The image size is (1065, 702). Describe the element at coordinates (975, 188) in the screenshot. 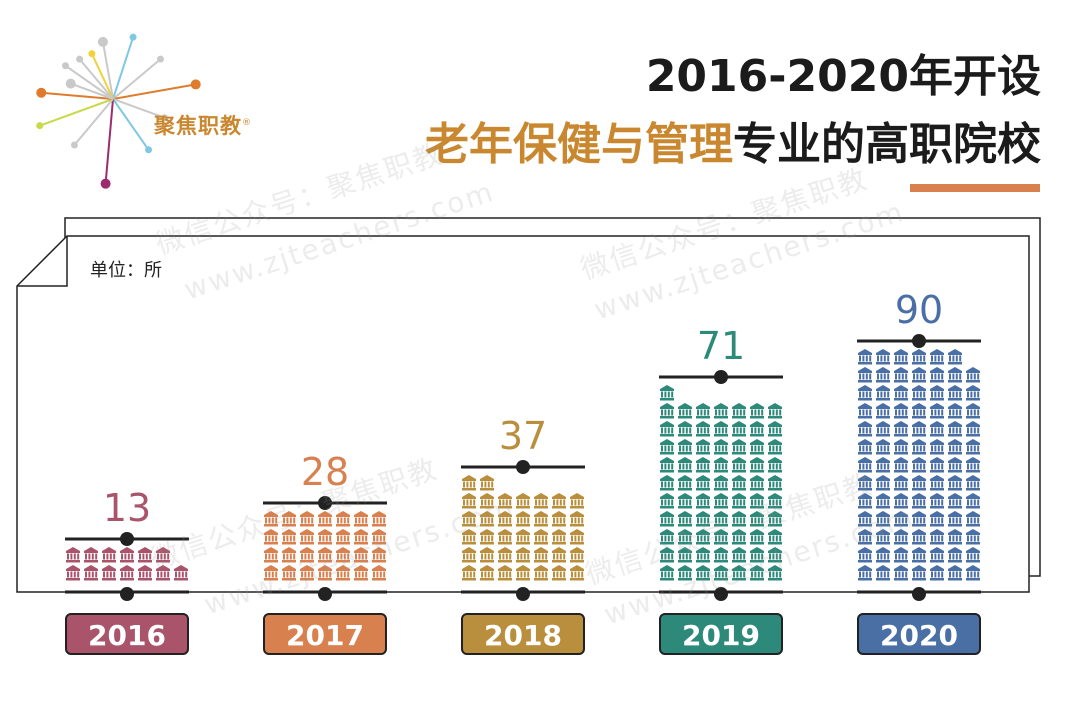

I see `title-accent-bar` at that location.